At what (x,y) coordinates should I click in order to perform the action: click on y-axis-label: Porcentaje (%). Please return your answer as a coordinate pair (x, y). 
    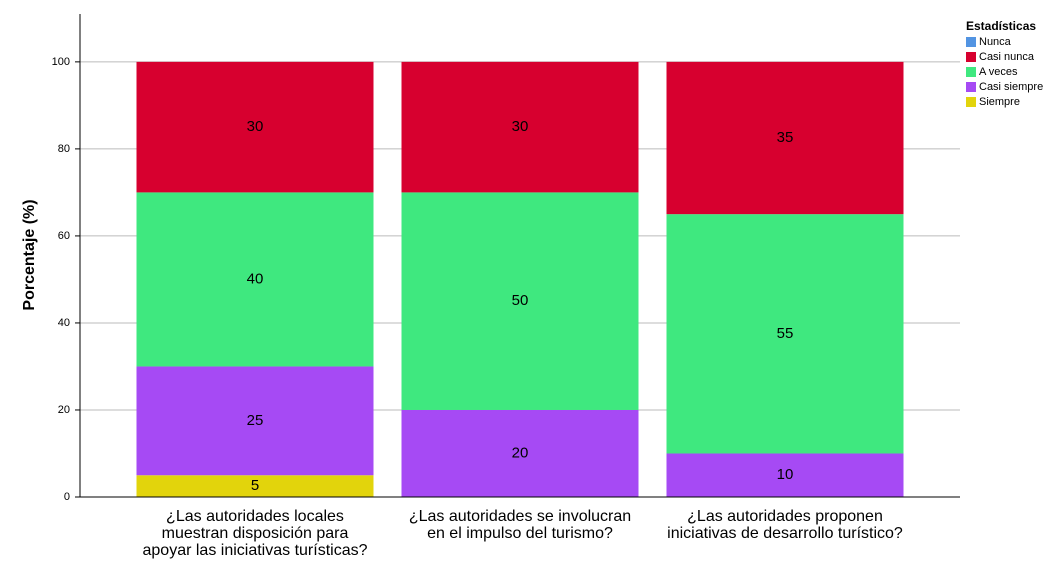
    Looking at the image, I should click on (29, 254).